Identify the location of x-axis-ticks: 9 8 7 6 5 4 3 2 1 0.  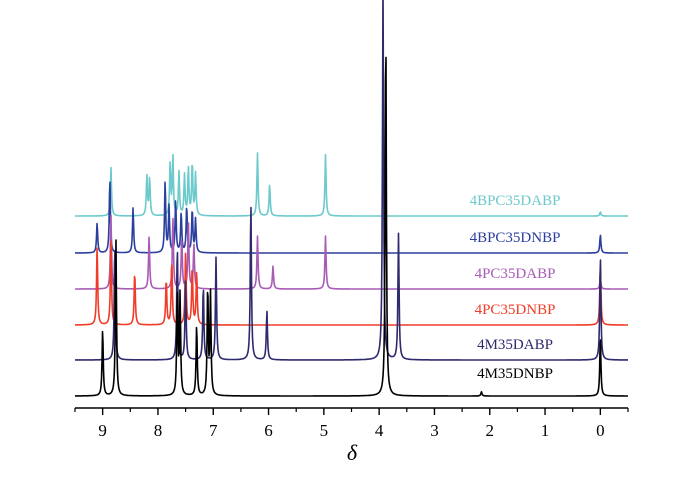
(351, 424).